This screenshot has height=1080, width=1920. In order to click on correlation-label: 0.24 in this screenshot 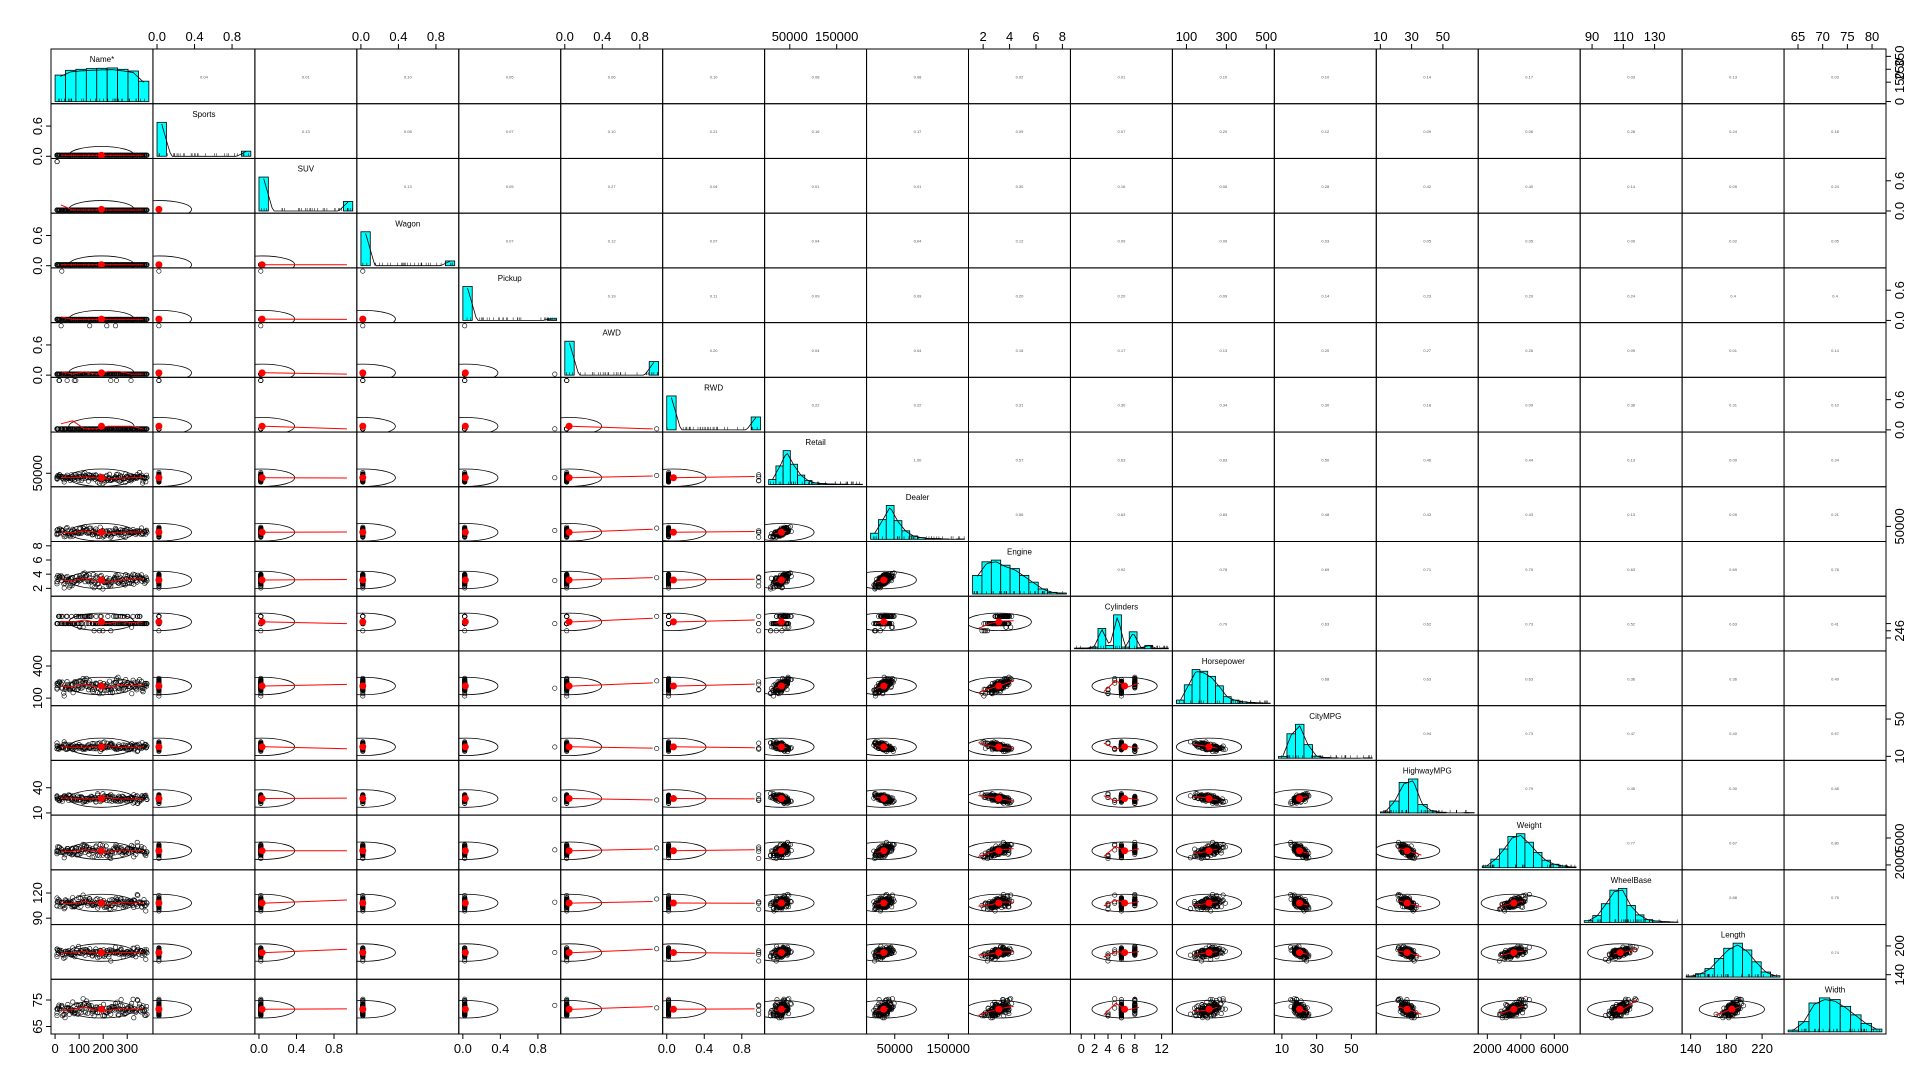, I will do `click(1733, 131)`.